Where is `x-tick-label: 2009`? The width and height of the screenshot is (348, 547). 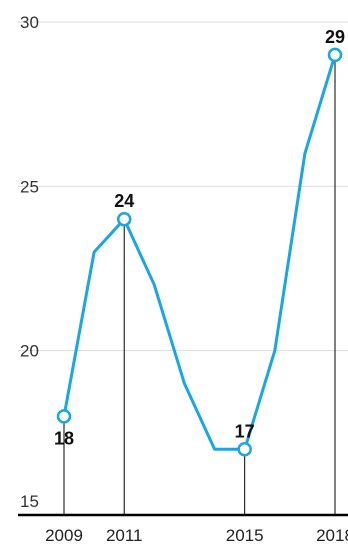 x-tick-label: 2009 is located at coordinates (64, 535).